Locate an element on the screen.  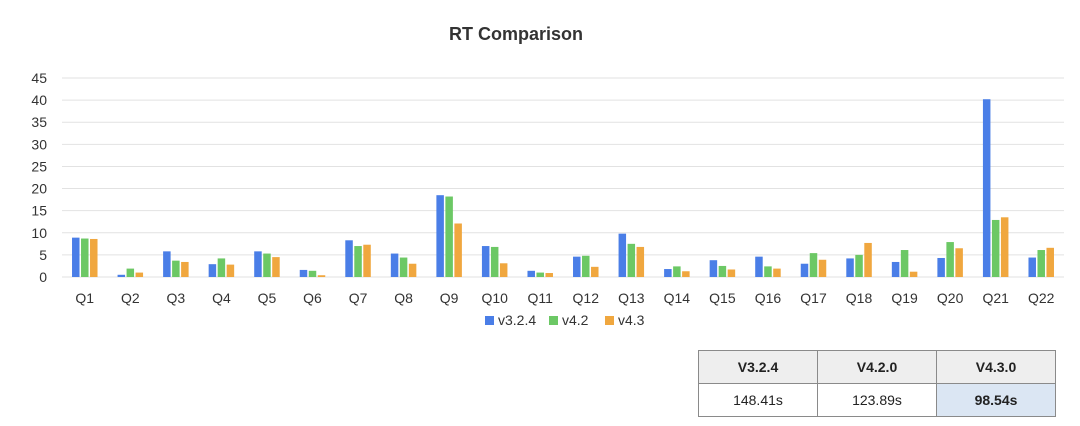
x-tick-label: Q22 is located at coordinates (1041, 298).